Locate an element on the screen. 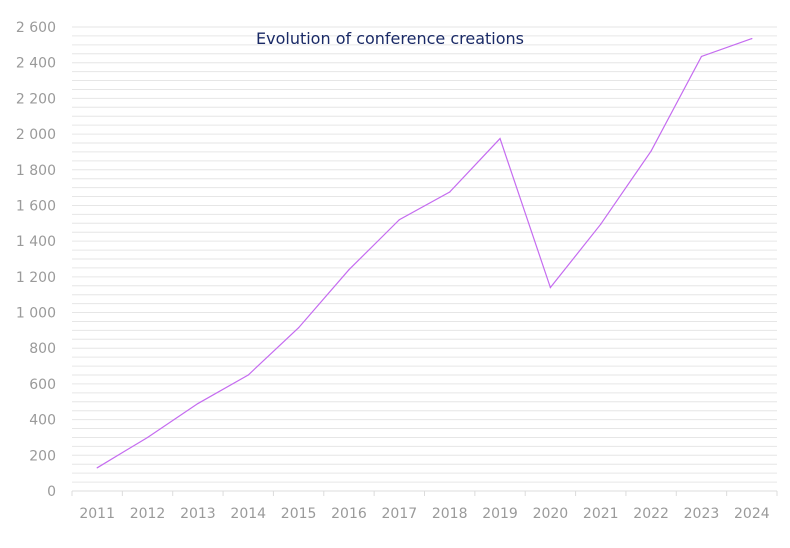 The image size is (790, 548). x-tick-label: 2016 is located at coordinates (349, 514).